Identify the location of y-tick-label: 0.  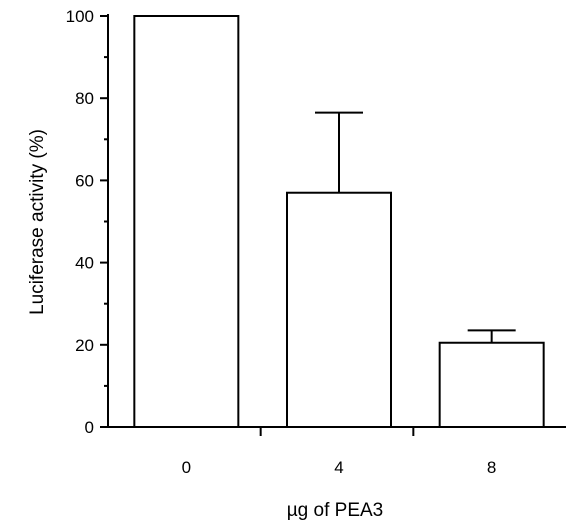
(89, 427).